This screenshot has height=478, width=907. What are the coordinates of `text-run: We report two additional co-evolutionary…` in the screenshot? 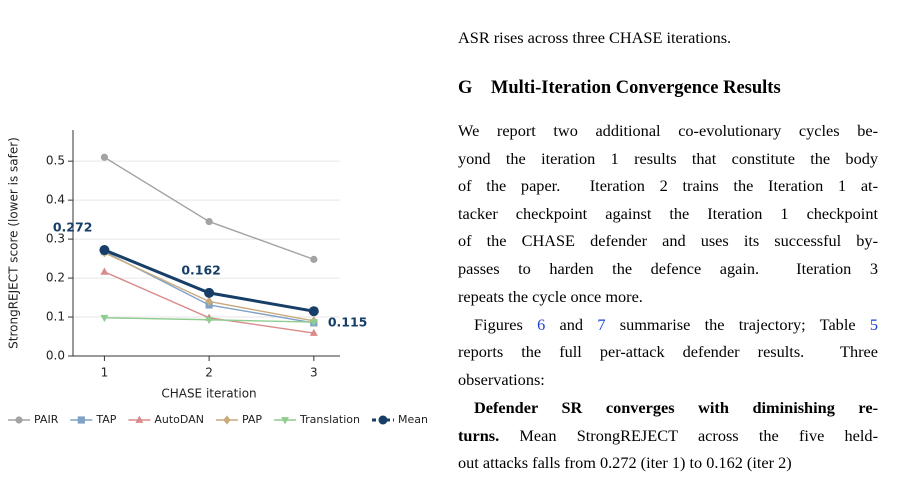 It's located at (668, 130).